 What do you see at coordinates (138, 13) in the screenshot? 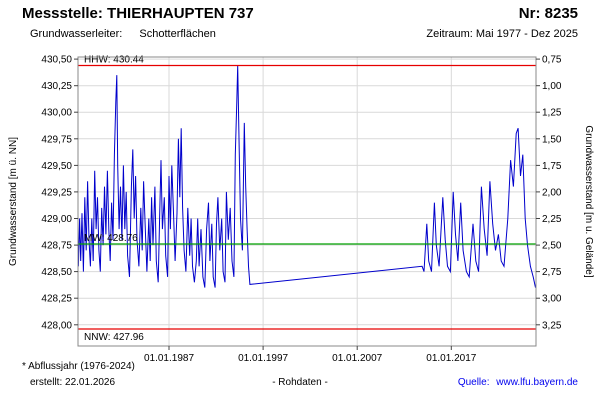
I see `station-title: Messstelle: THIERHAUPTEN 737` at bounding box center [138, 13].